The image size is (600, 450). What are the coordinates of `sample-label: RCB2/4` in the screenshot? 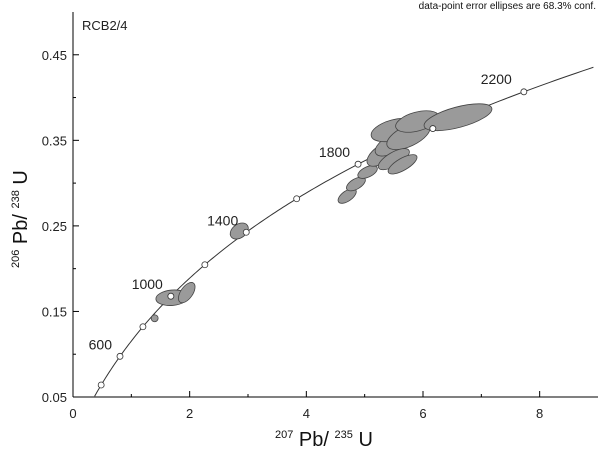 It's located at (105, 25).